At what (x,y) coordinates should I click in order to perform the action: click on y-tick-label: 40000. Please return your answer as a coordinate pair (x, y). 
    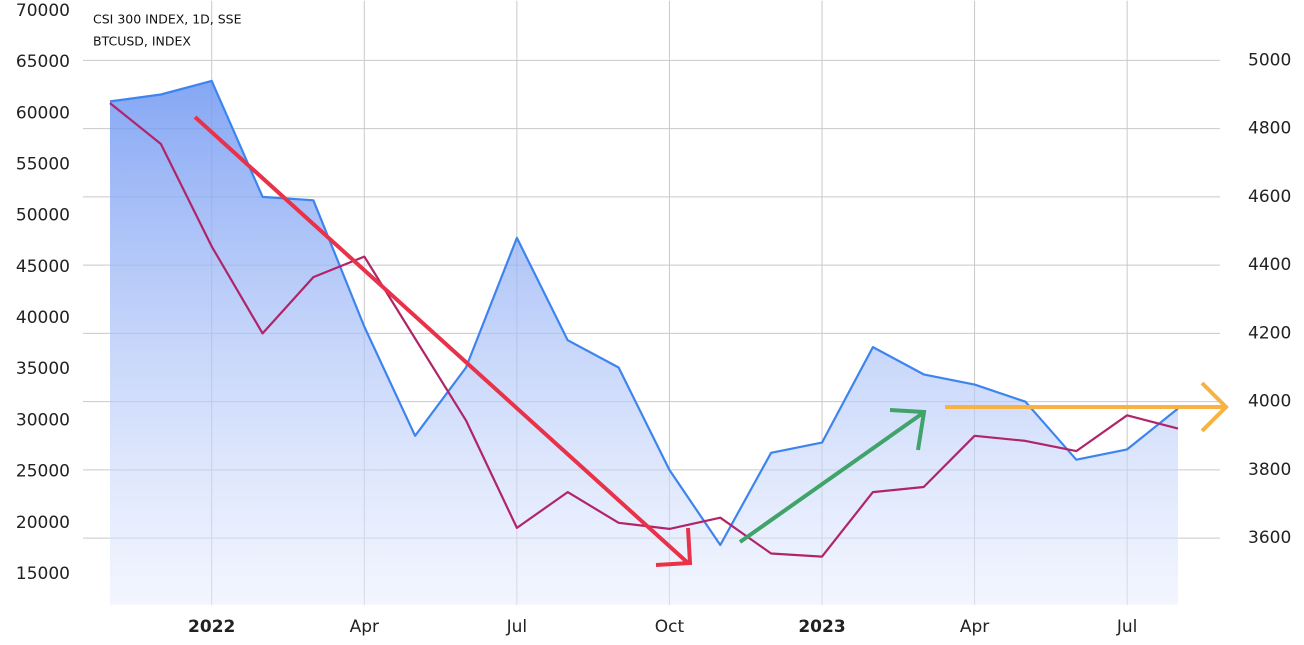
    Looking at the image, I should click on (43, 318).